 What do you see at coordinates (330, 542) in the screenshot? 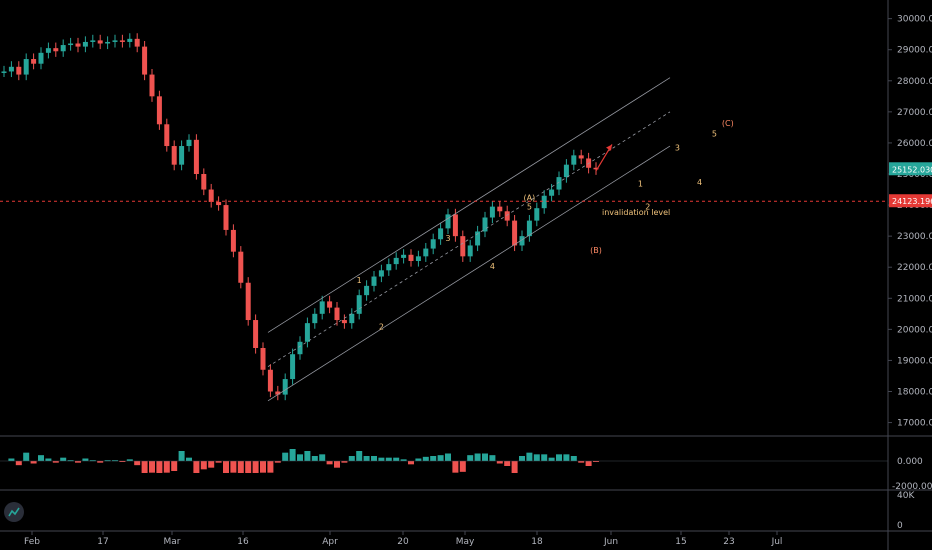
I see `time-tick-label: Apr` at bounding box center [330, 542].